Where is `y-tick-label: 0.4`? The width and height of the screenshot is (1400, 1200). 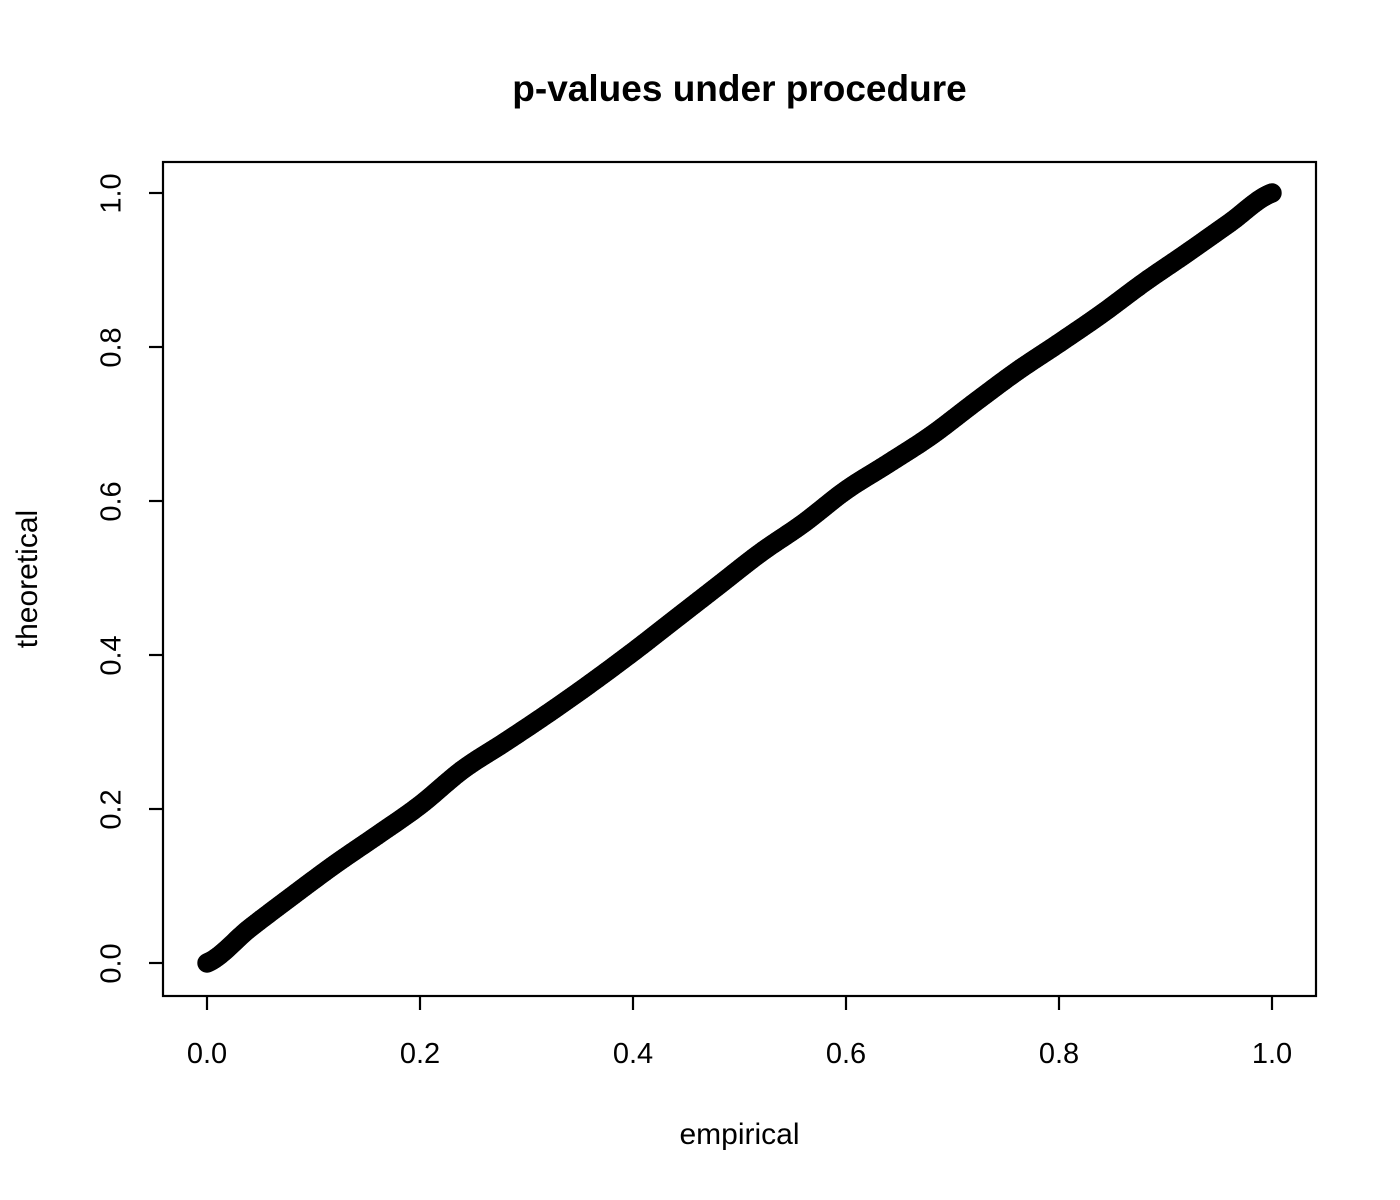 y-tick-label: 0.4 is located at coordinates (111, 655).